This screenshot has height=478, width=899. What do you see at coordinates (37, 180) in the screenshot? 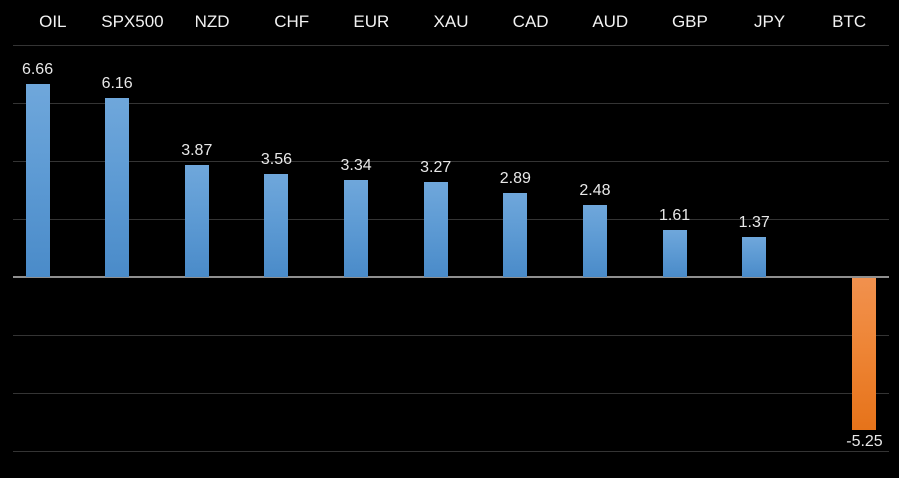
I see `bar-oil` at bounding box center [37, 180].